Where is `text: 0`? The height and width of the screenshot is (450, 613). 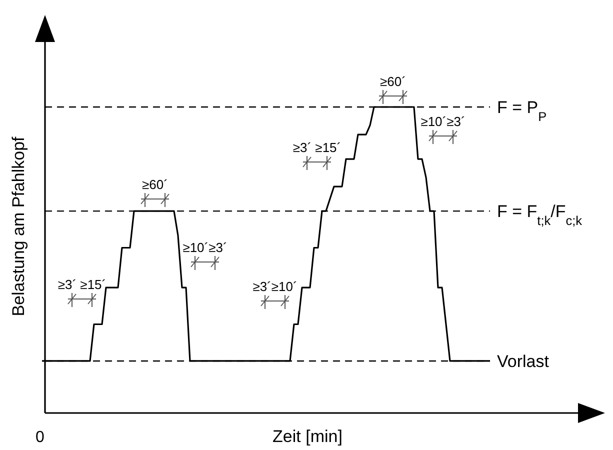 text: 0 is located at coordinates (40, 437).